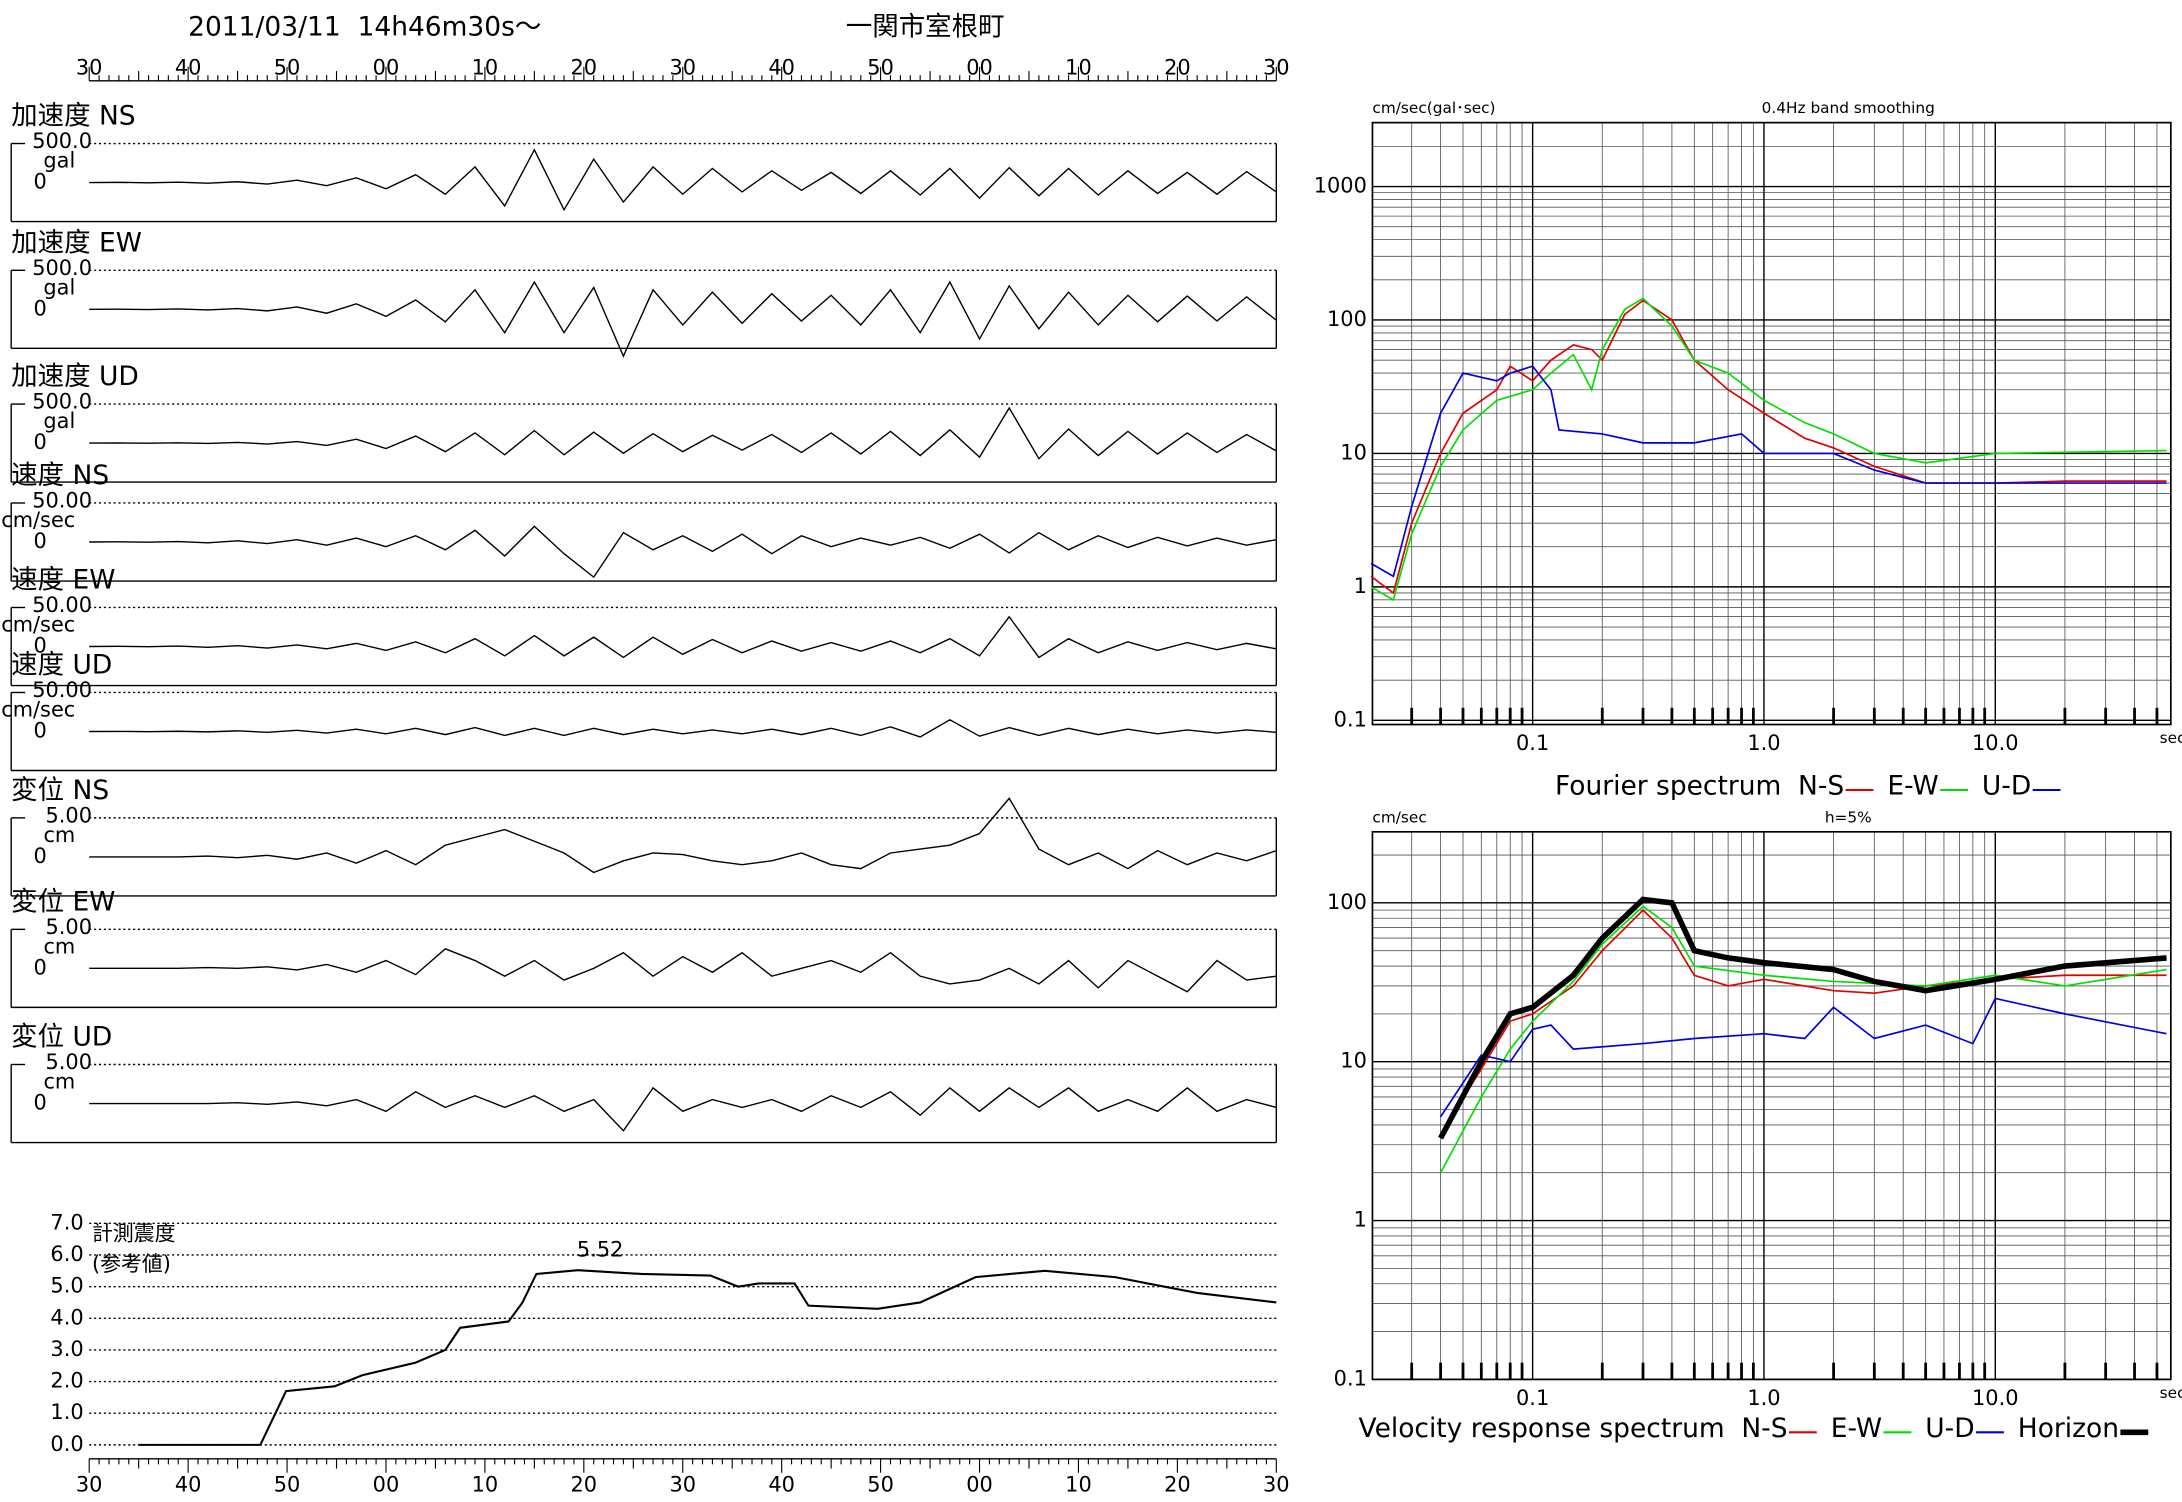  I want to click on y-tick-label: 7.0, so click(66, 1222).